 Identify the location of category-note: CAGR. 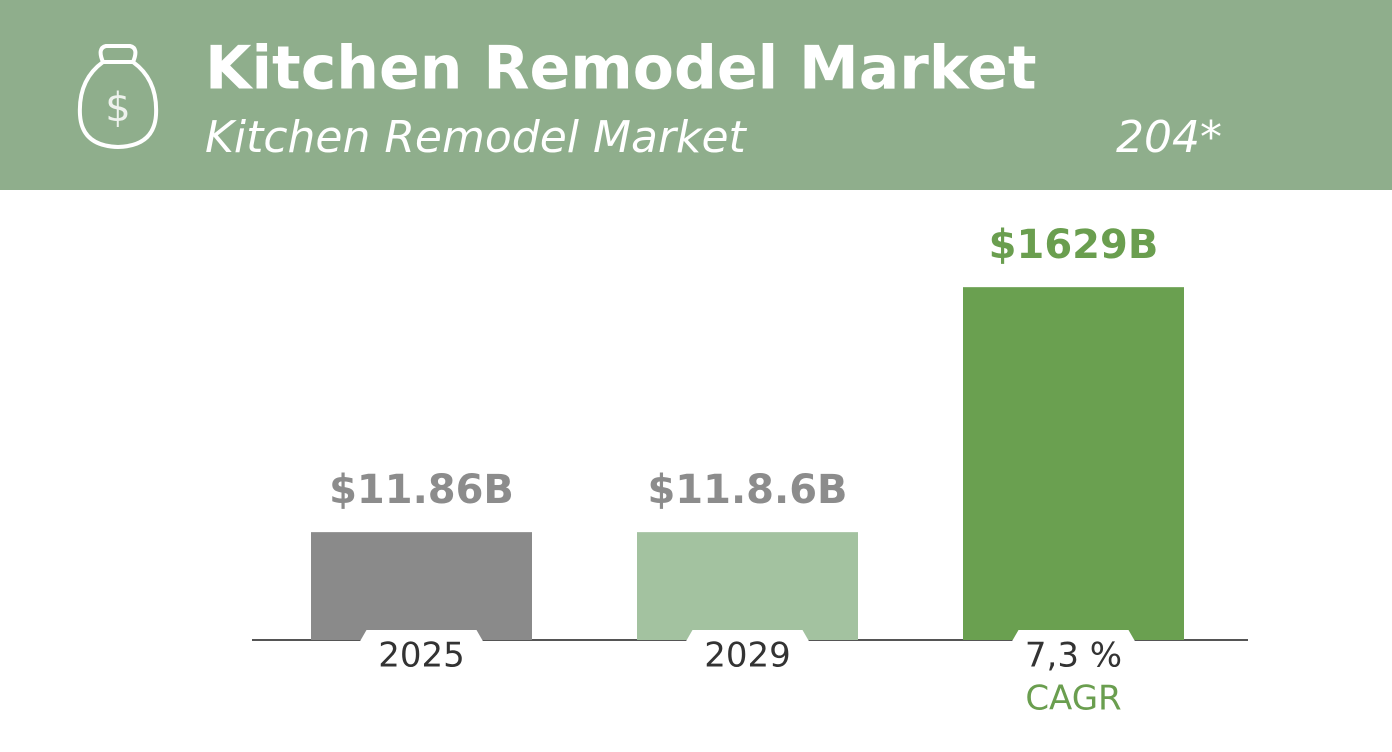
(1073, 699).